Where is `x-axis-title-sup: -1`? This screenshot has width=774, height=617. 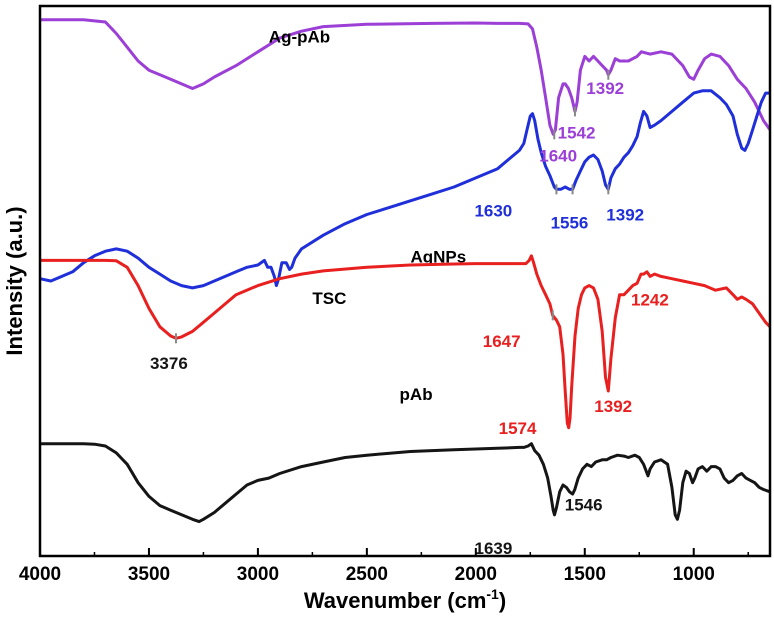
x-axis-title-sup: -1 is located at coordinates (492, 594).